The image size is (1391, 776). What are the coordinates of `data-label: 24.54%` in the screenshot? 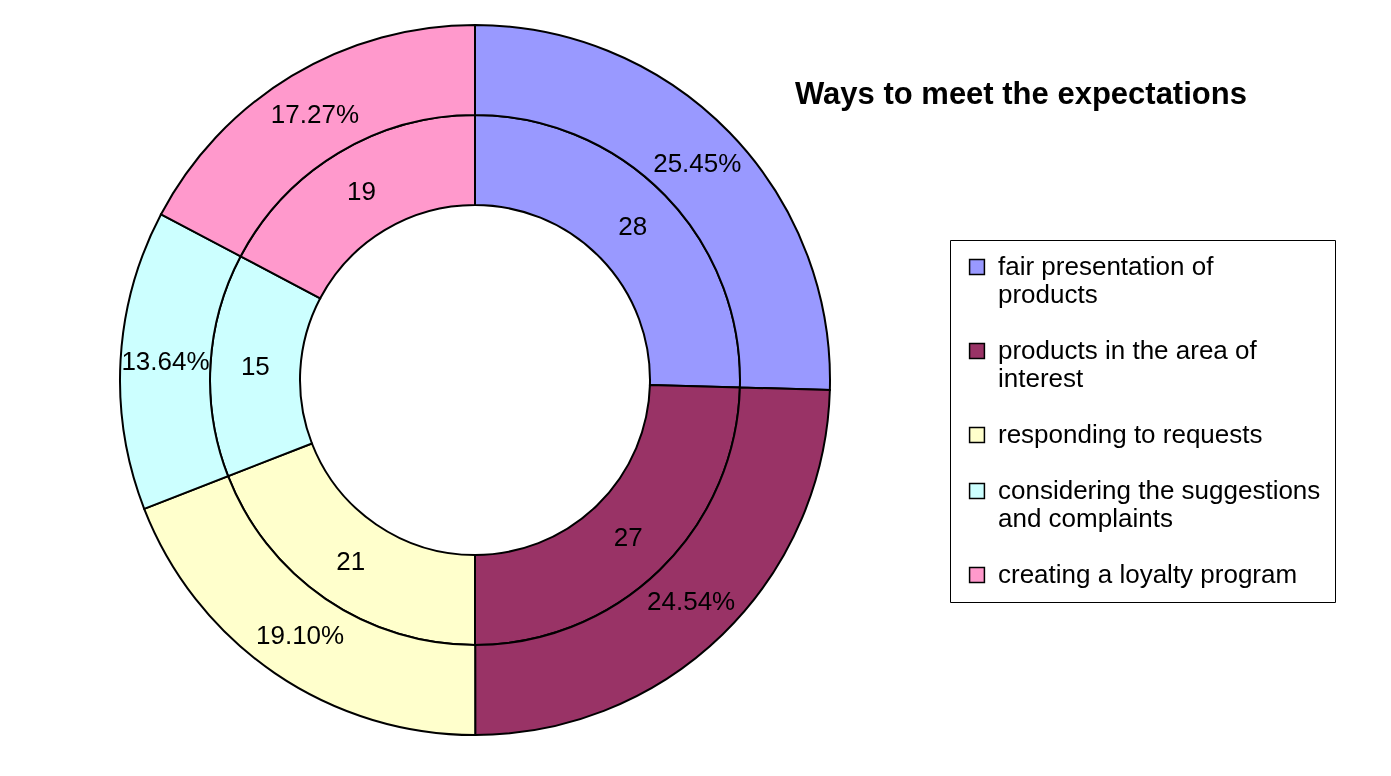 It's located at (691, 601).